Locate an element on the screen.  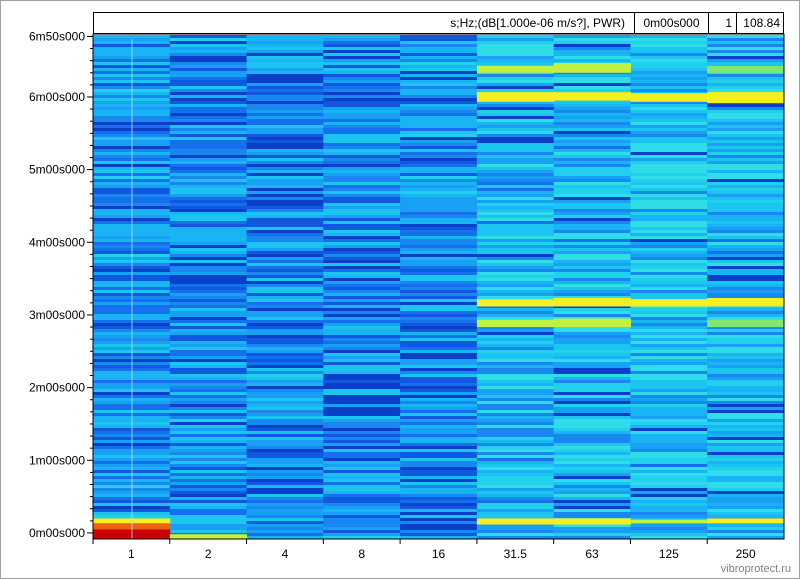
hot-band-cell is located at coordinates (669, 97).